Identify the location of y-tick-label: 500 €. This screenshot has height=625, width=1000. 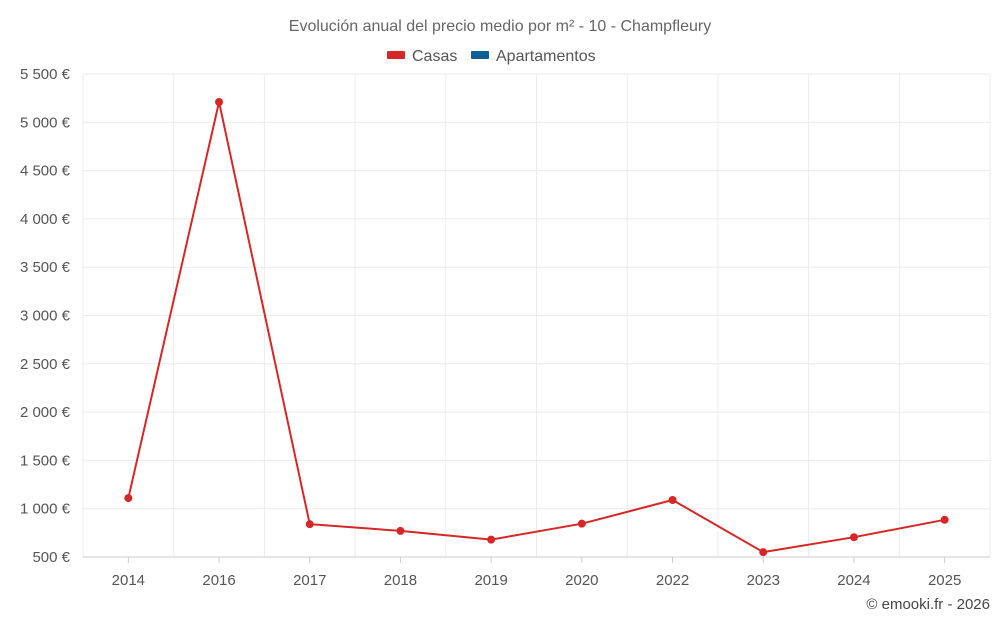
(51, 557).